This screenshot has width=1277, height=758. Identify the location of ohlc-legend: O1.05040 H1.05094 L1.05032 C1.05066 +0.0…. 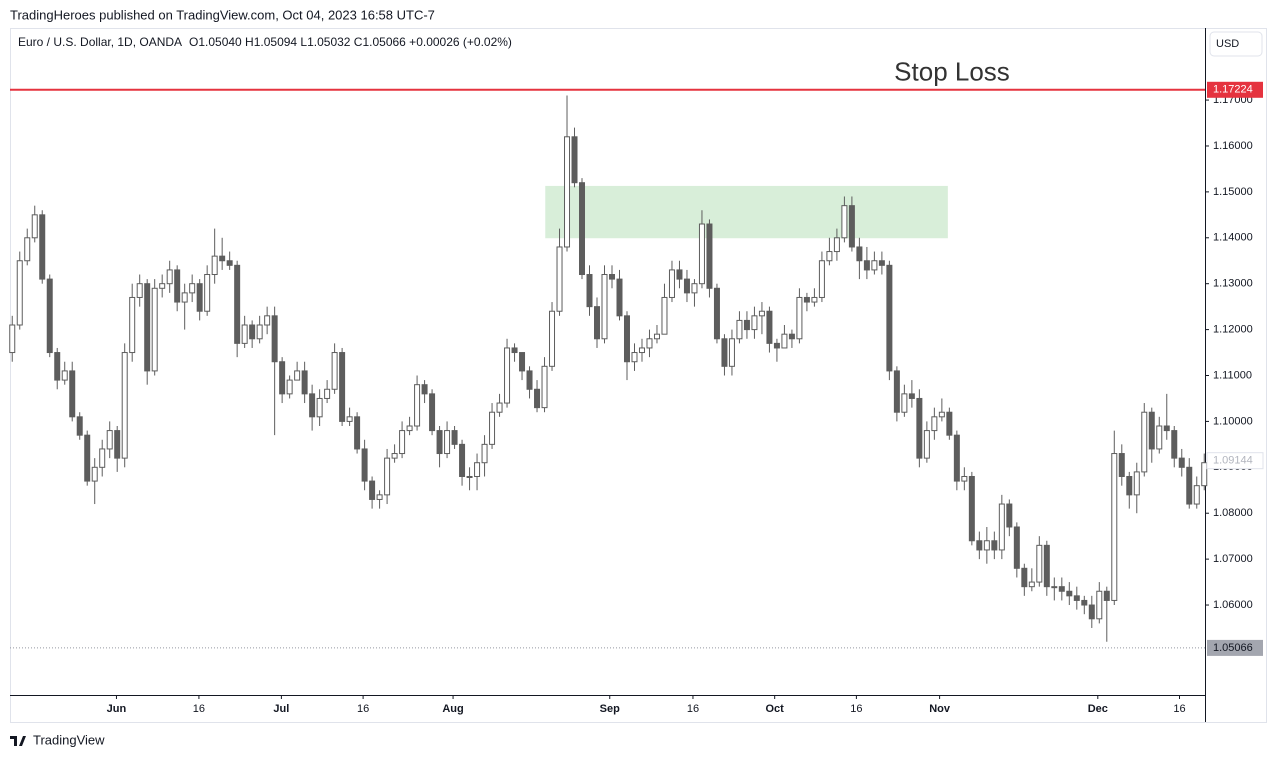
(350, 42).